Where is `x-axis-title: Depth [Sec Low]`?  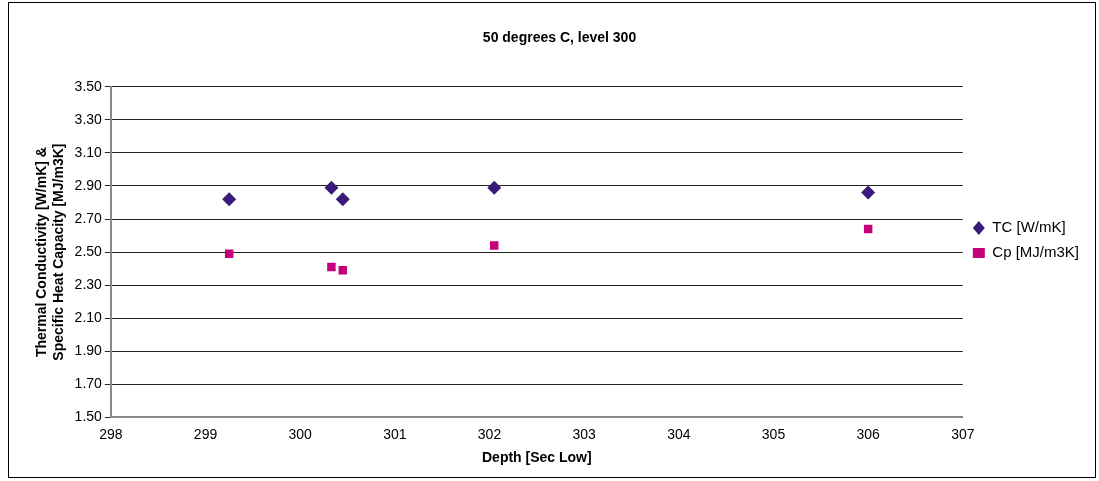 x-axis-title: Depth [Sec Low] is located at coordinates (537, 457).